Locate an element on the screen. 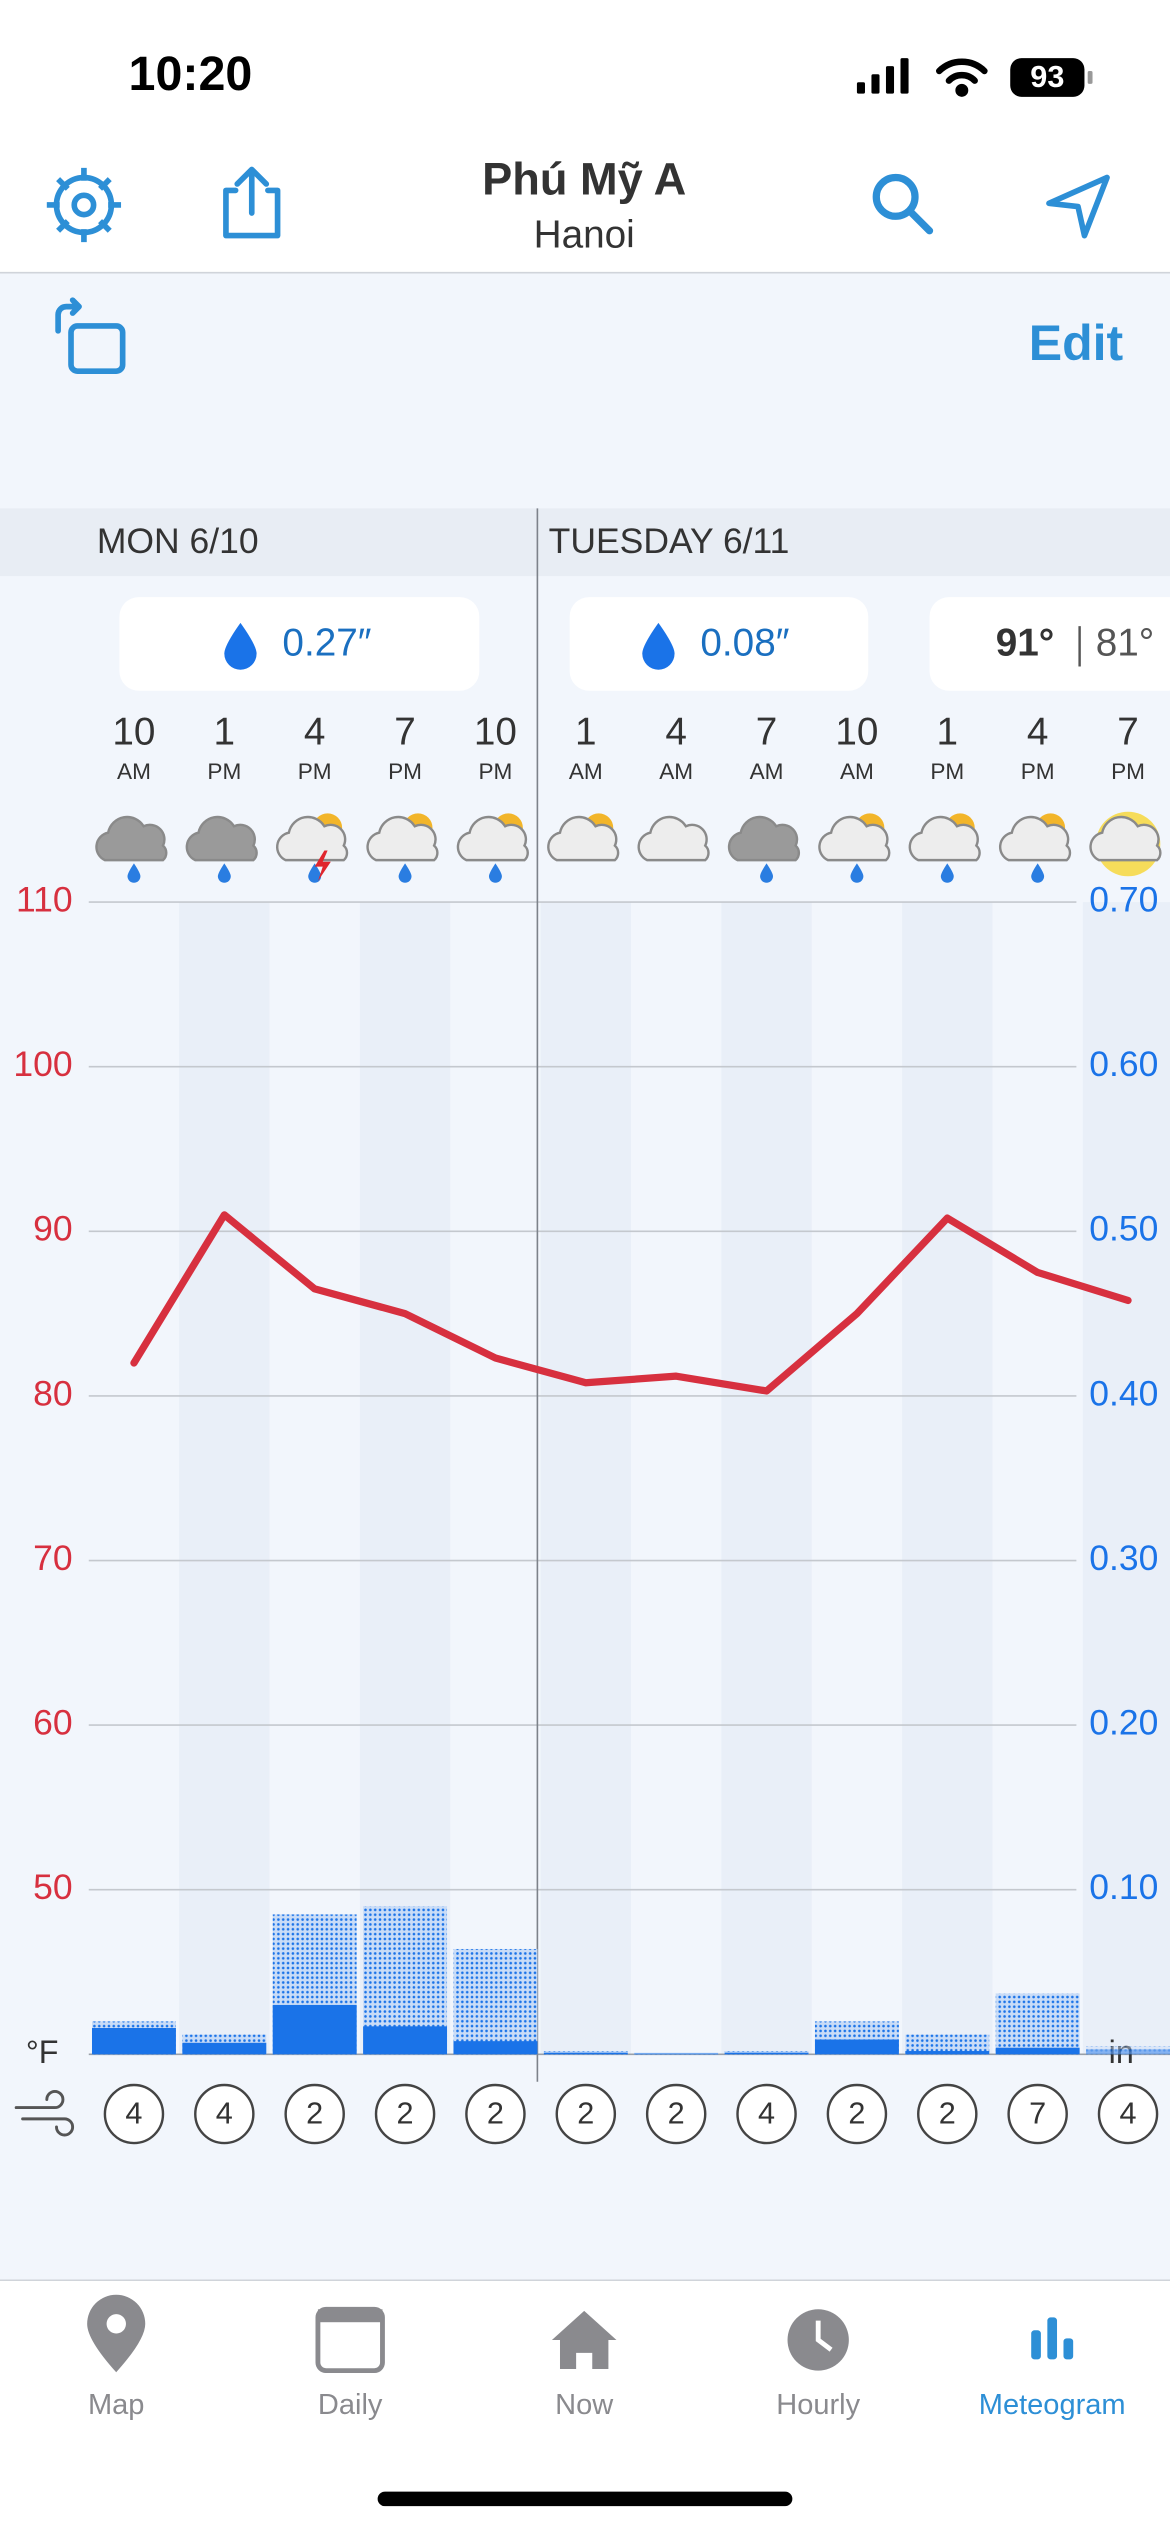  day-label: TUESDAY 6/11 is located at coordinates (669, 541).